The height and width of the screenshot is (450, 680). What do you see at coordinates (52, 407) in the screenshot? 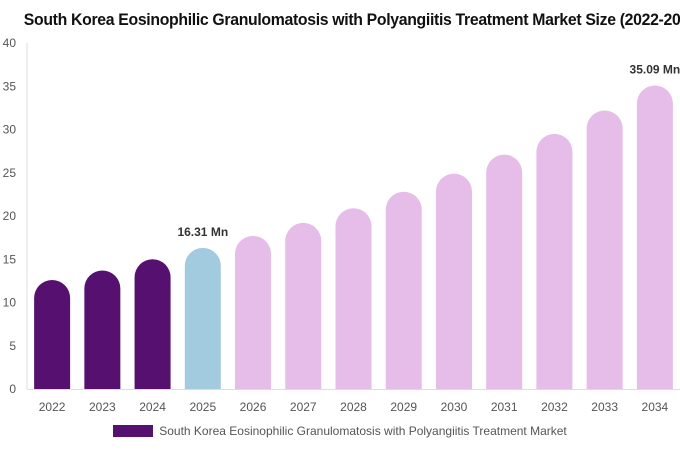
I see `x-tick-label: 2022` at bounding box center [52, 407].